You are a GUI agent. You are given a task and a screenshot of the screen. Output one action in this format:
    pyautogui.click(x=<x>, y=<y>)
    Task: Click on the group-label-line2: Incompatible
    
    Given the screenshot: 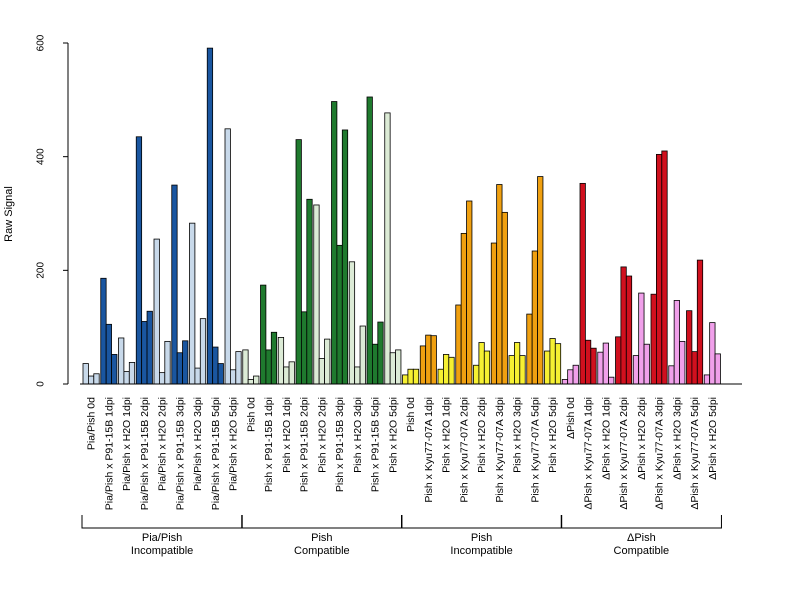 What is the action you would take?
    pyautogui.click(x=162, y=551)
    